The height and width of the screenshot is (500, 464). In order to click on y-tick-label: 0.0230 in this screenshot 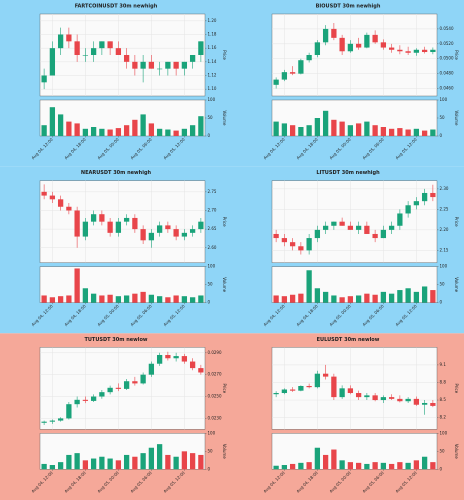, I will do `click(215, 417)`.